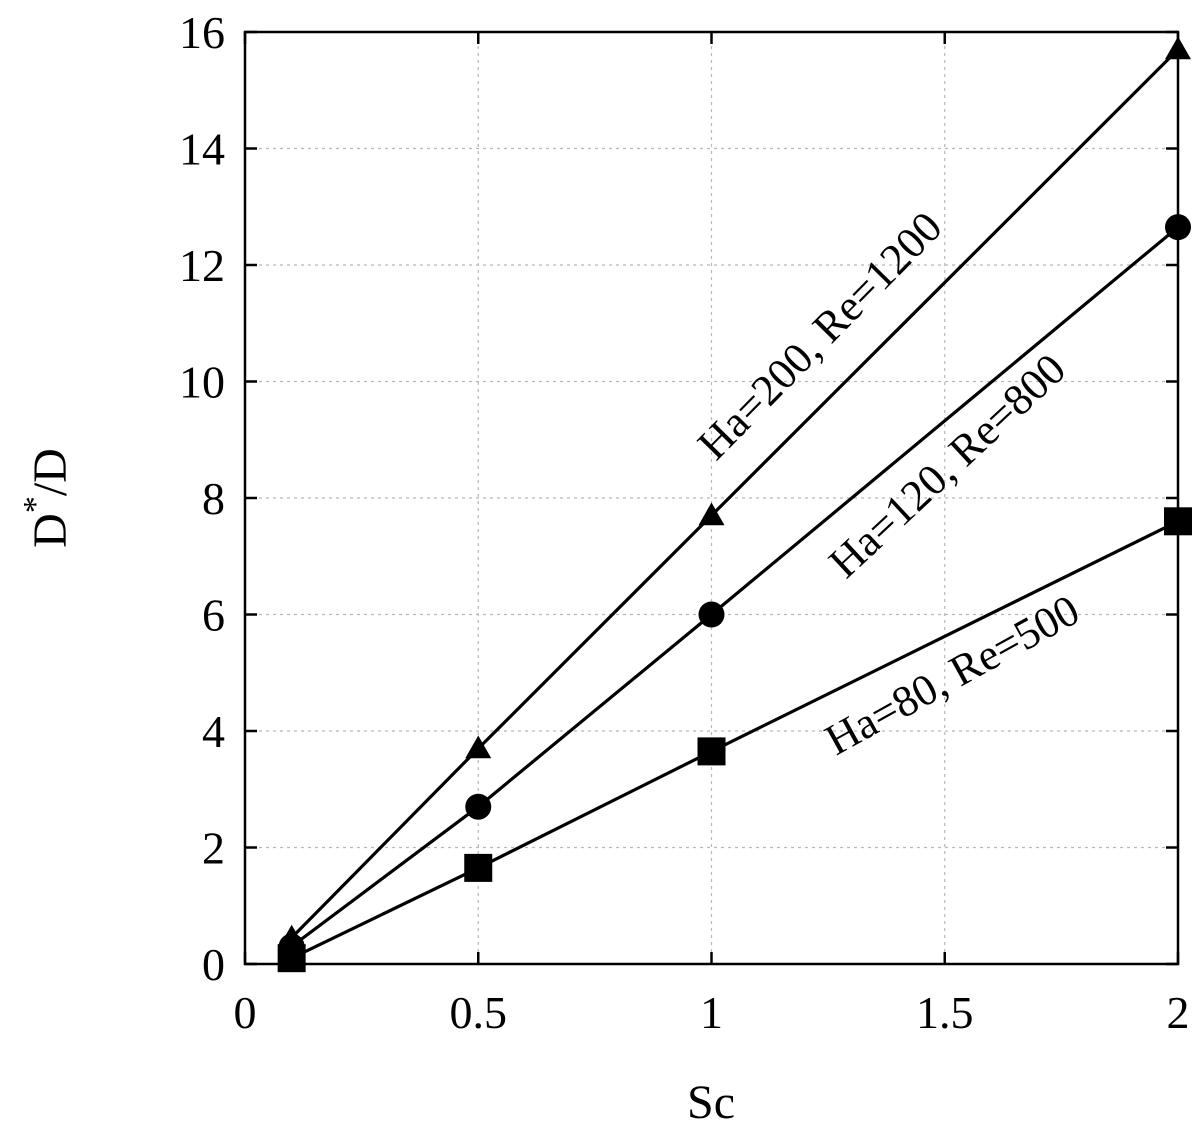 This screenshot has width=1200, height=1135. Describe the element at coordinates (50, 530) in the screenshot. I see `y-axis-label-base: D` at that location.